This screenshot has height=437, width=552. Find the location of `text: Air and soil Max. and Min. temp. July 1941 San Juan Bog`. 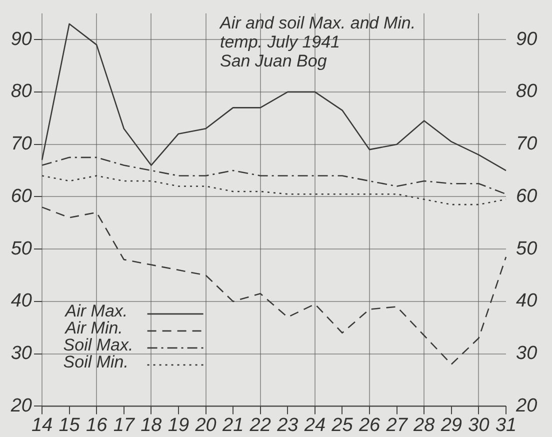

text: Air and soil Max. and Min. temp. July 1941 San Juan Bog is located at coordinates (317, 42).